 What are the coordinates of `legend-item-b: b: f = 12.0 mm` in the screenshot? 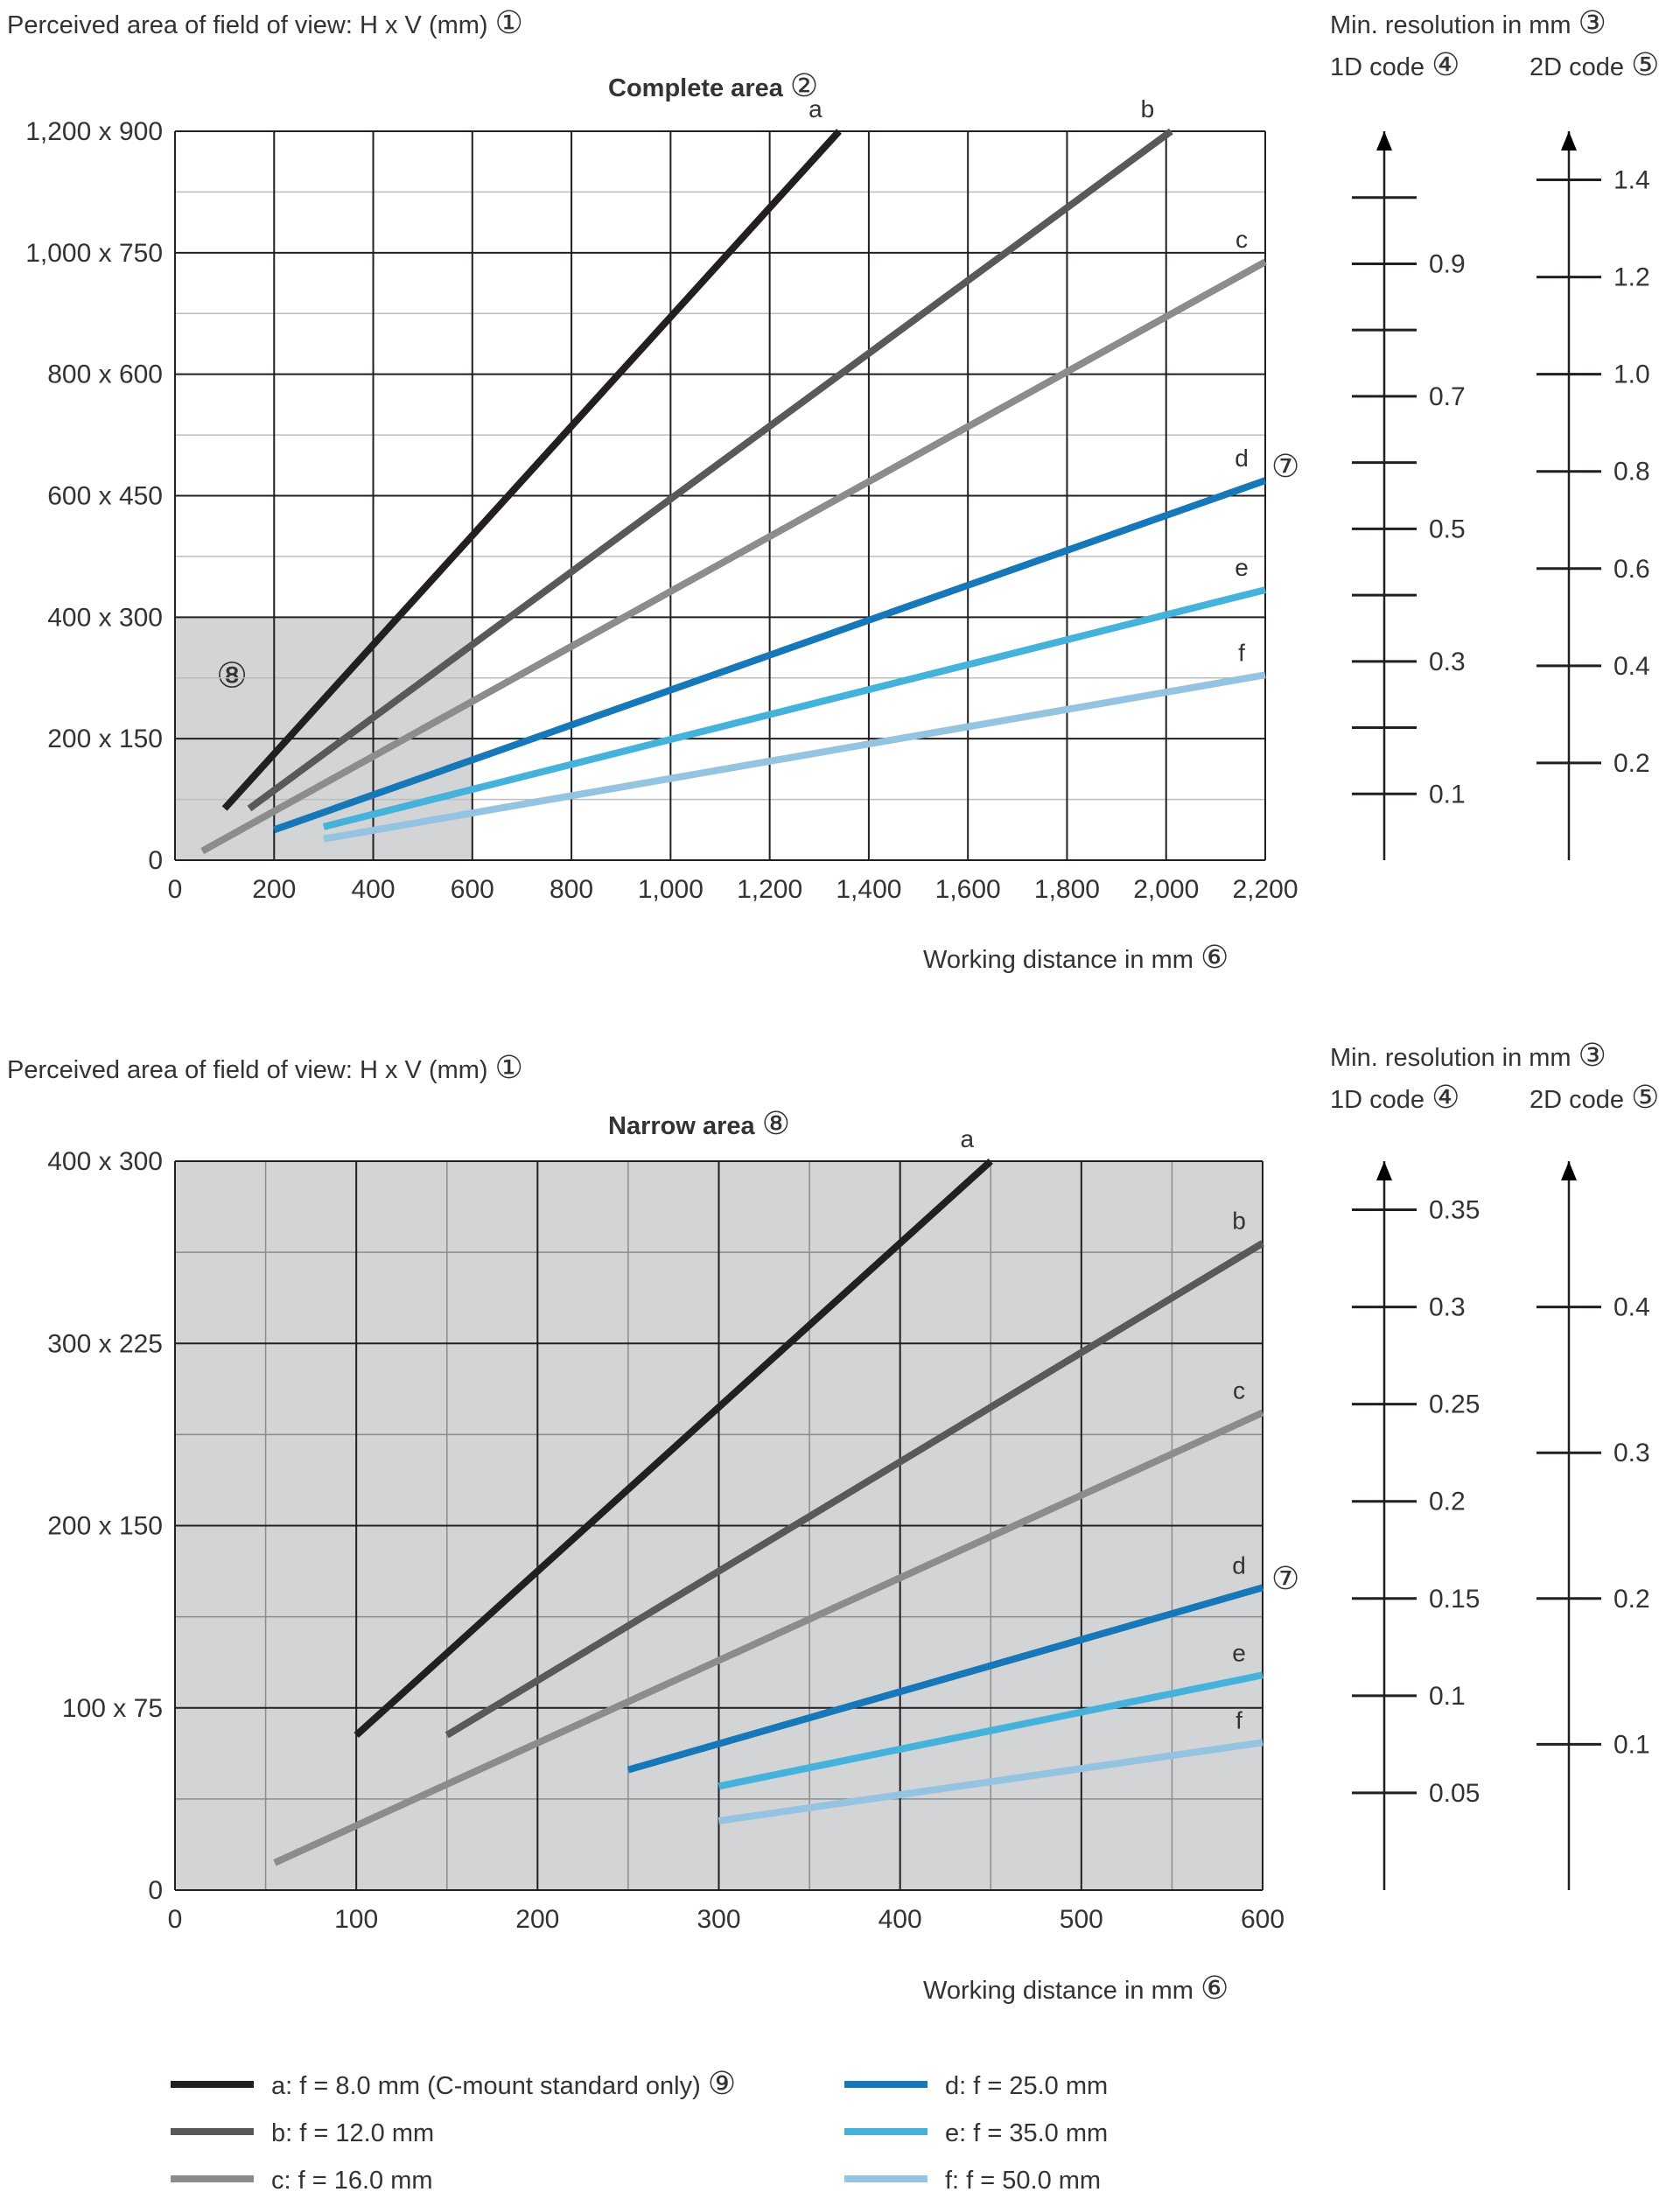 It's located at (302, 2133).